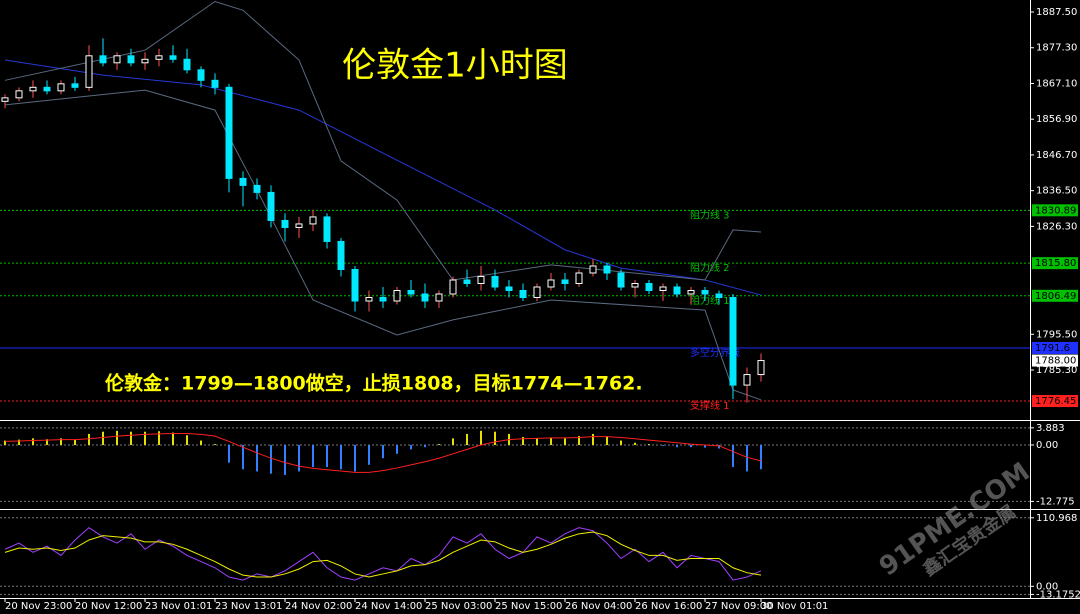 The height and width of the screenshot is (614, 1080). I want to click on x-tick-label: 27 Nov 09:00, so click(738, 606).